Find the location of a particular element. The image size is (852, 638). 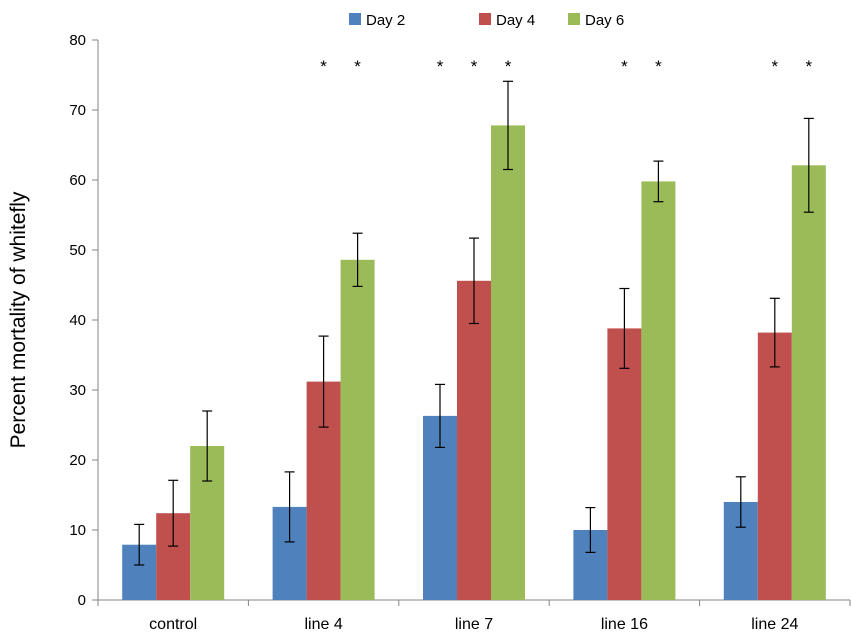

y-tick-label: 30 is located at coordinates (77, 390).